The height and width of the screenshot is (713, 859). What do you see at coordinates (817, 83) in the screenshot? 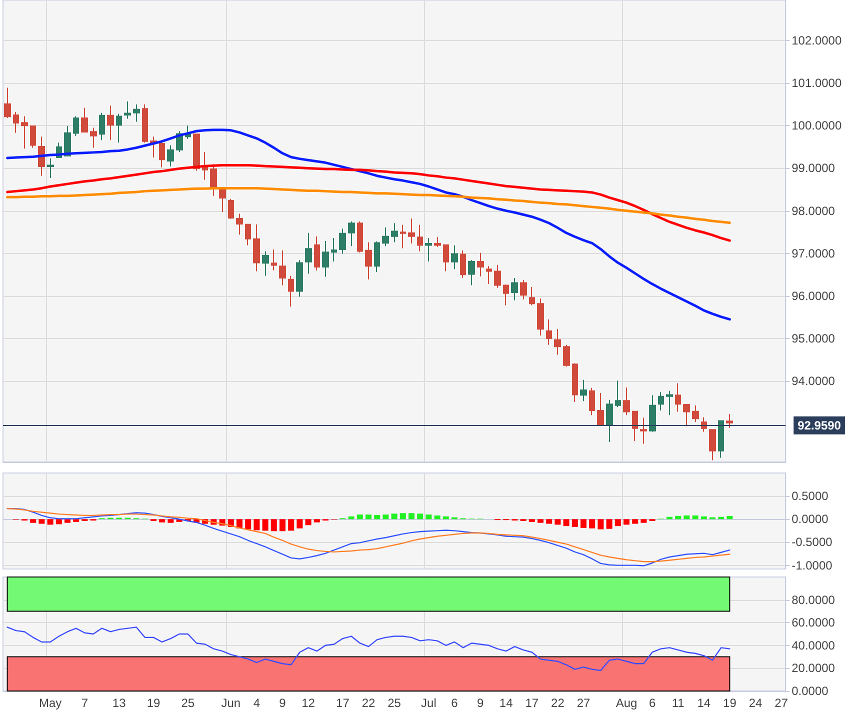
I see `y-tick-label: 101.0000` at bounding box center [817, 83].